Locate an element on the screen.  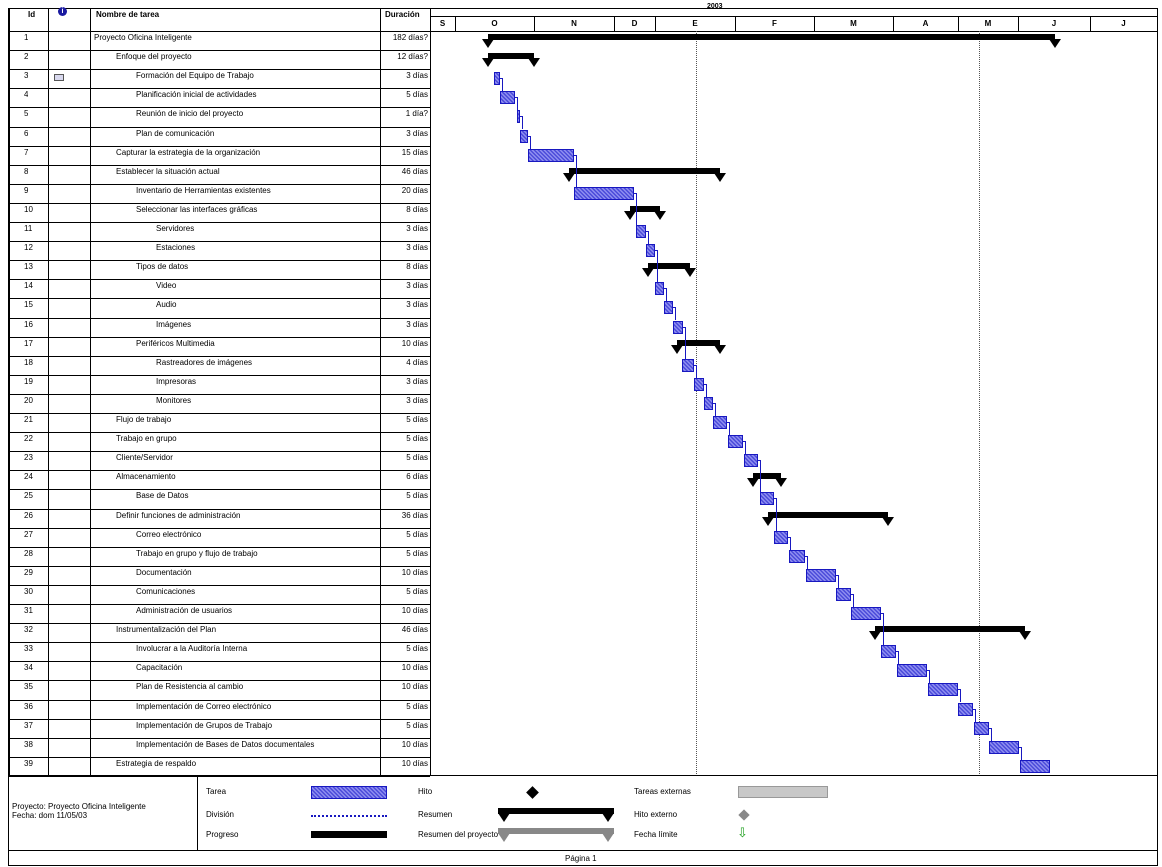
task-name: Reunión de inicio del proyecto is located at coordinates (190, 114).